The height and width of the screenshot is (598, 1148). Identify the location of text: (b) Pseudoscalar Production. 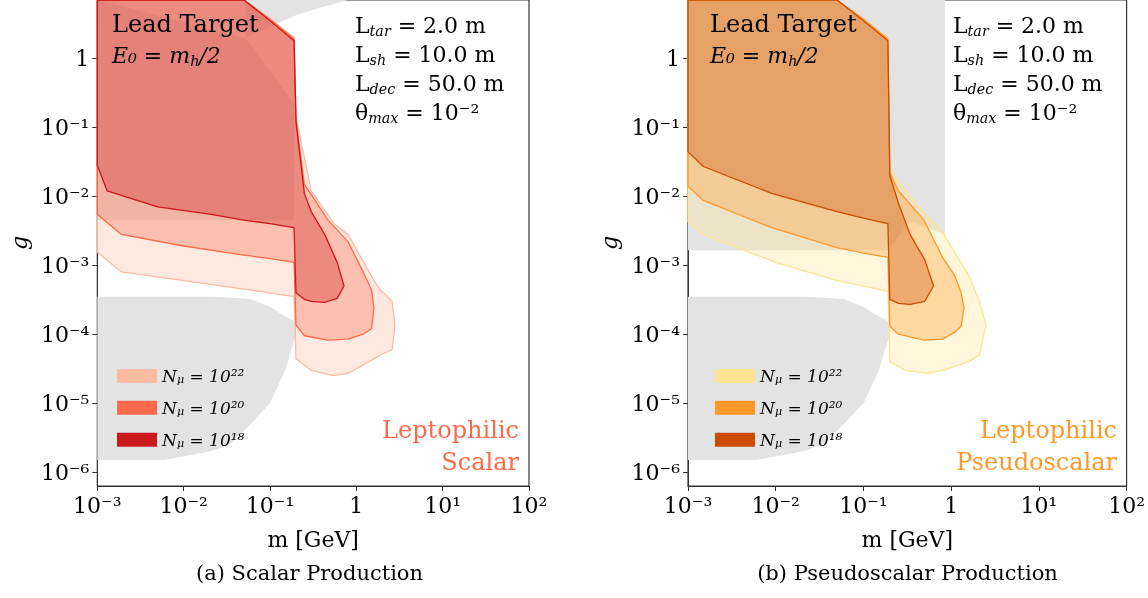
(907, 572).